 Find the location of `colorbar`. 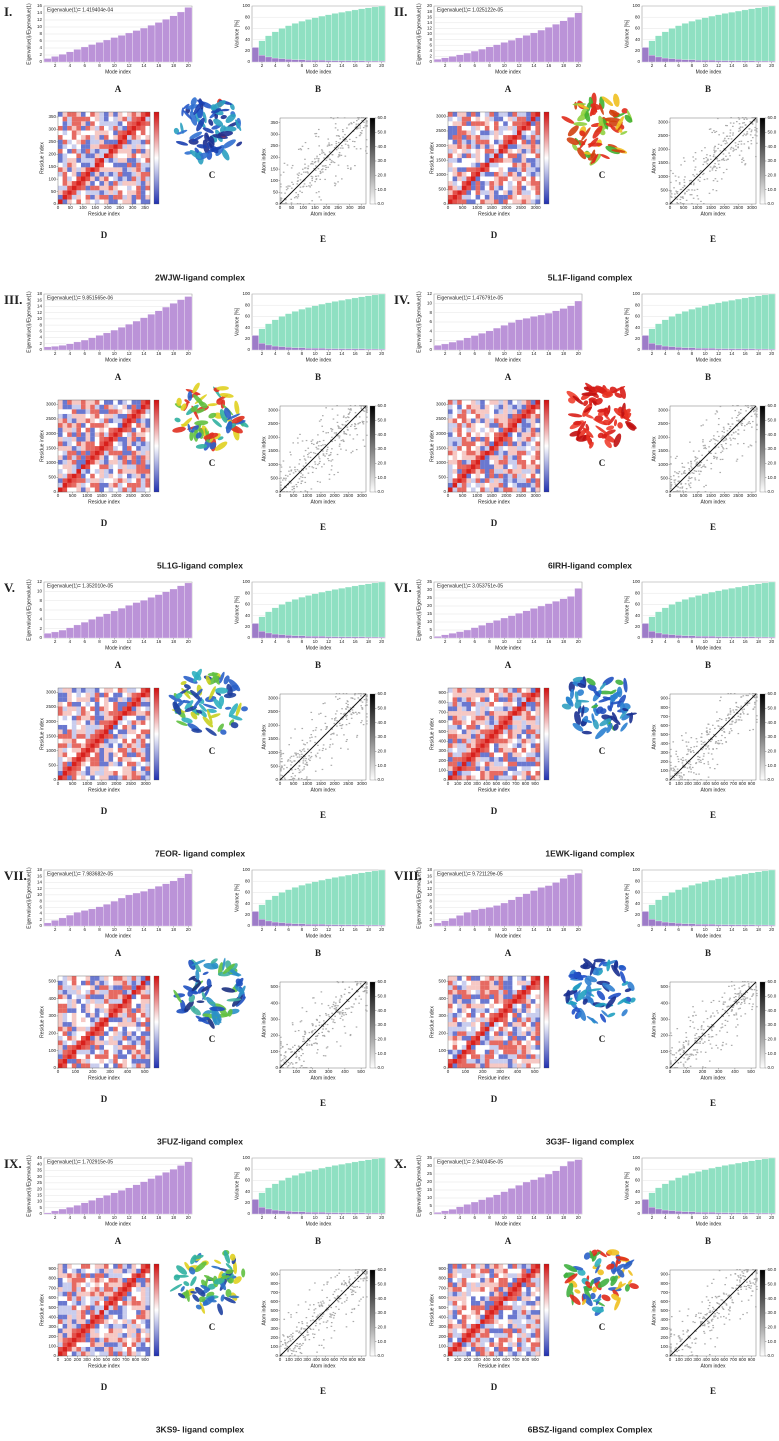

colorbar is located at coordinates (372, 161).